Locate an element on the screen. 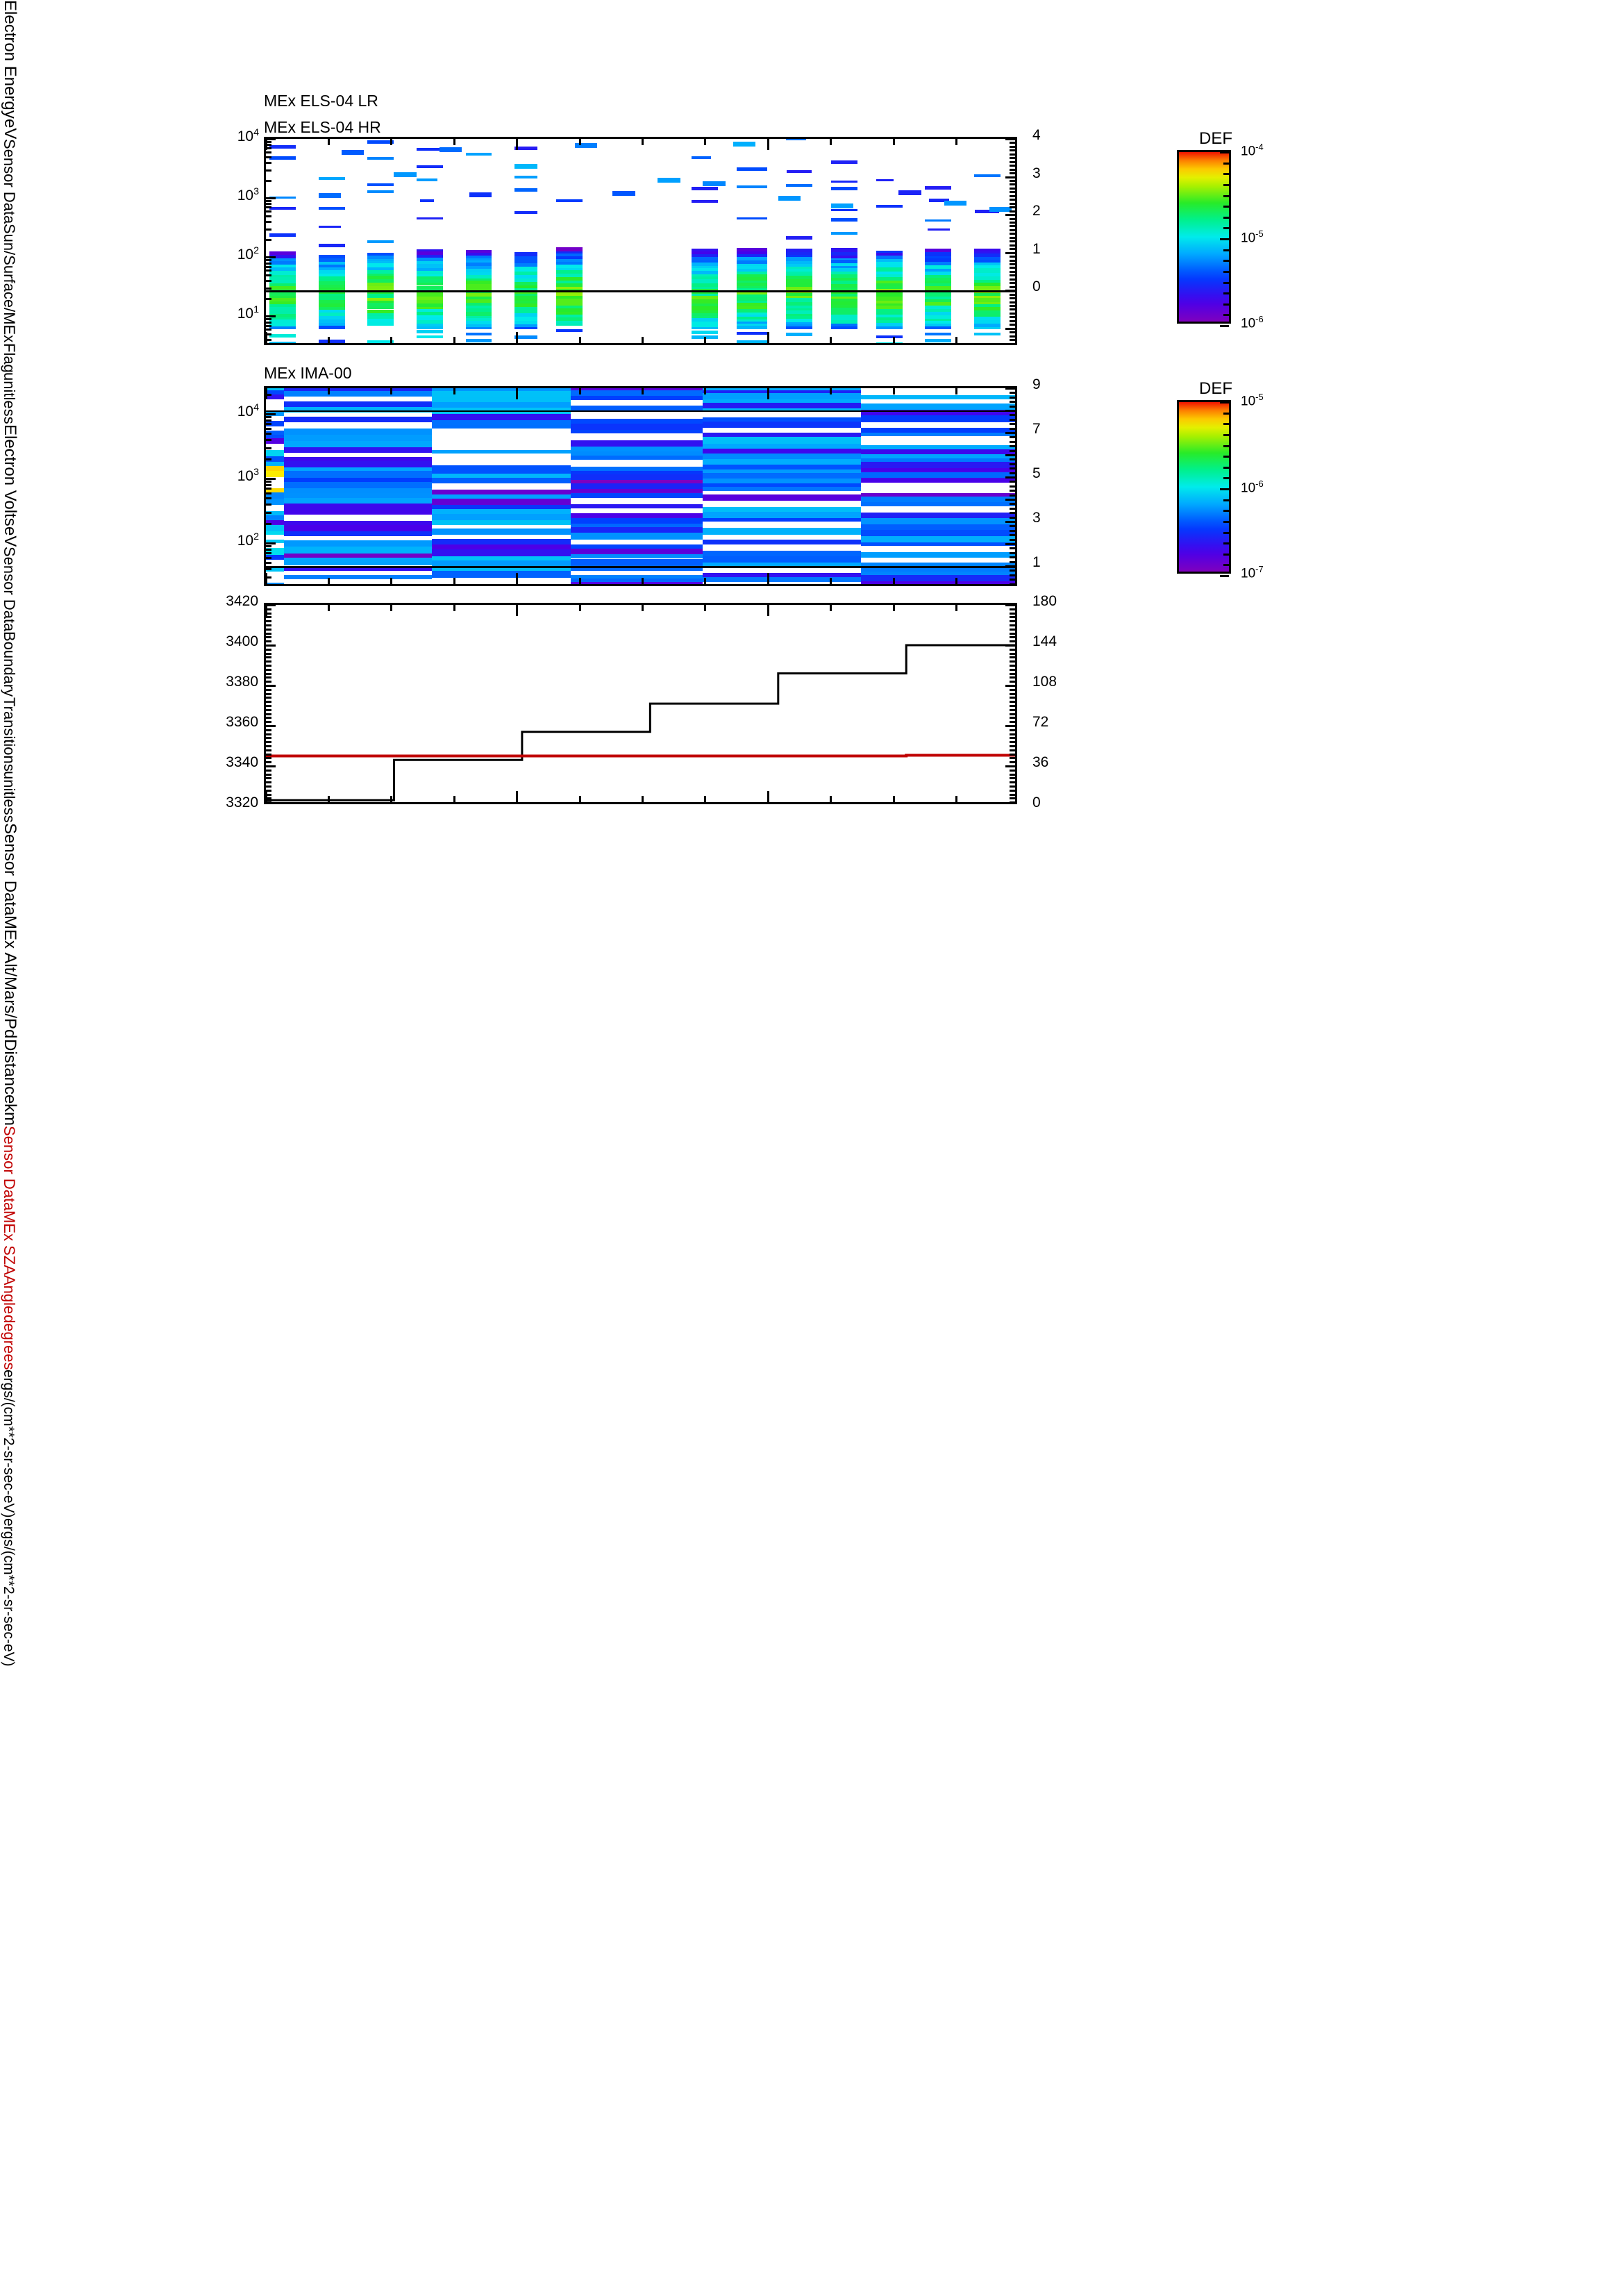 The height and width of the screenshot is (2296, 1624). alt-ytick-label: 3380 is located at coordinates (242, 682).